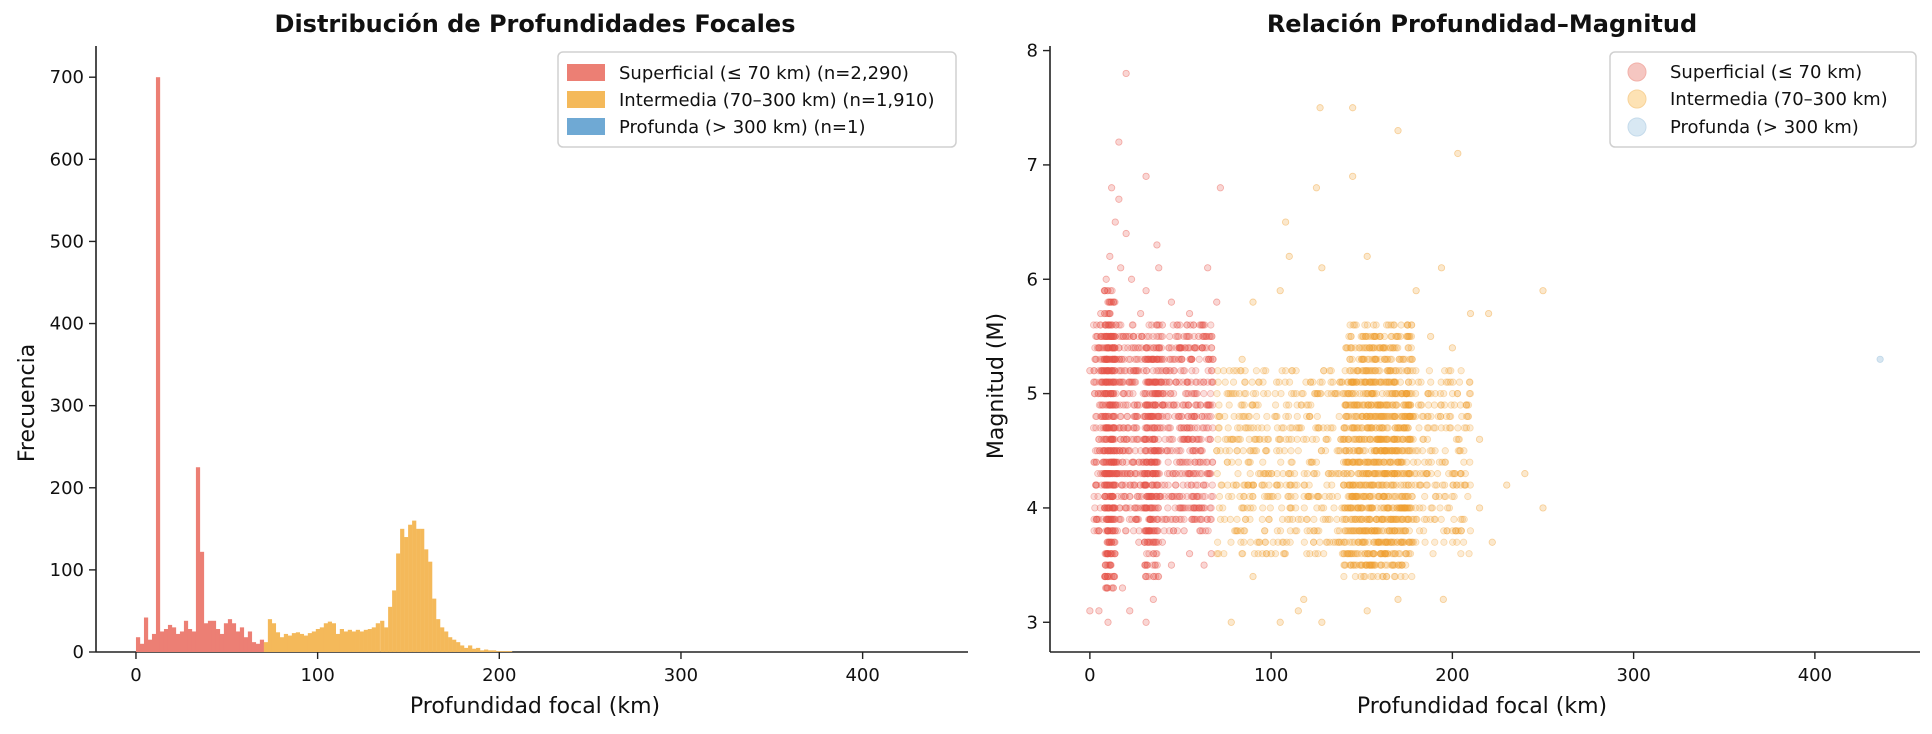 This screenshot has width=1932, height=734. What do you see at coordinates (1779, 99) in the screenshot?
I see `scatter-legend-label-intermediate: Intermedia (70–300 km)` at bounding box center [1779, 99].